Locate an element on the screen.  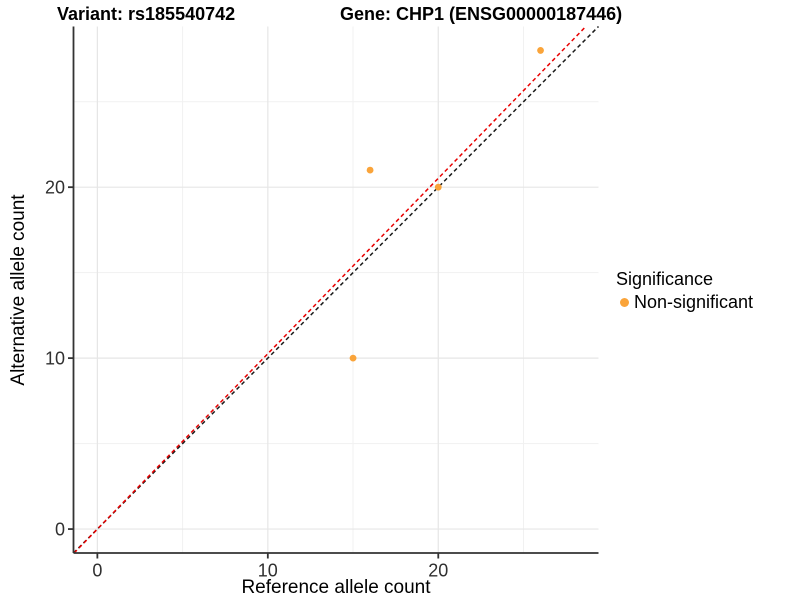
x-tick-label: 10 is located at coordinates (268, 571).